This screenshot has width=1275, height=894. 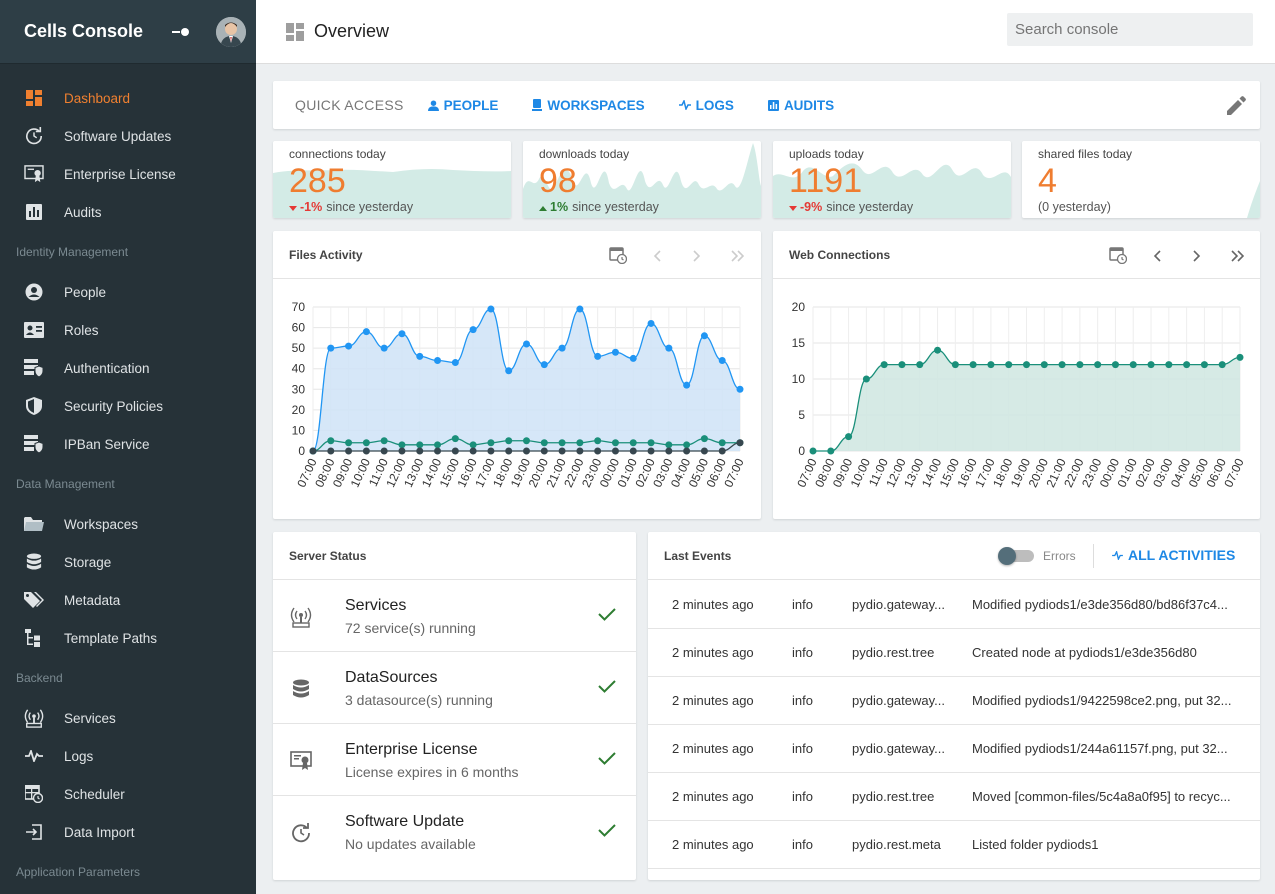 What do you see at coordinates (1085, 154) in the screenshot?
I see `stat-label: shared files today` at bounding box center [1085, 154].